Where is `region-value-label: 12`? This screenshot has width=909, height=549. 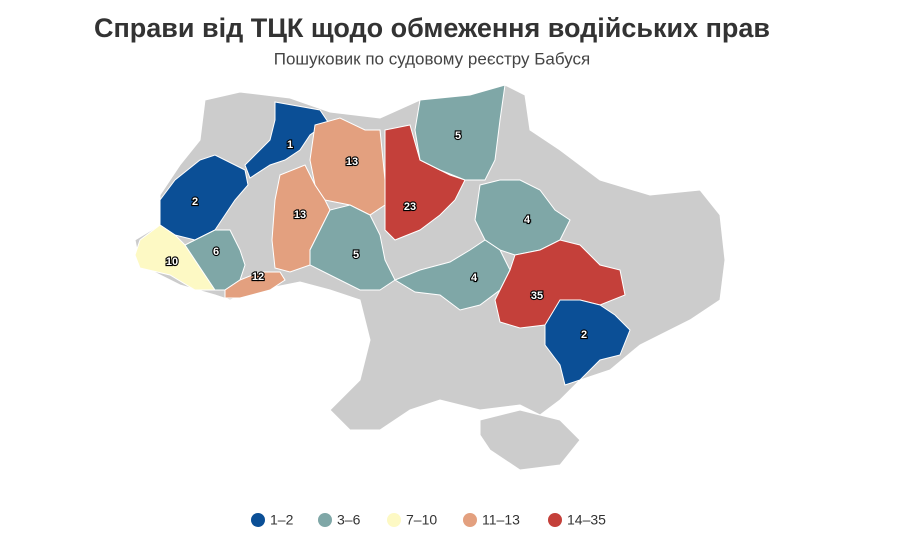 region-value-label: 12 is located at coordinates (258, 277).